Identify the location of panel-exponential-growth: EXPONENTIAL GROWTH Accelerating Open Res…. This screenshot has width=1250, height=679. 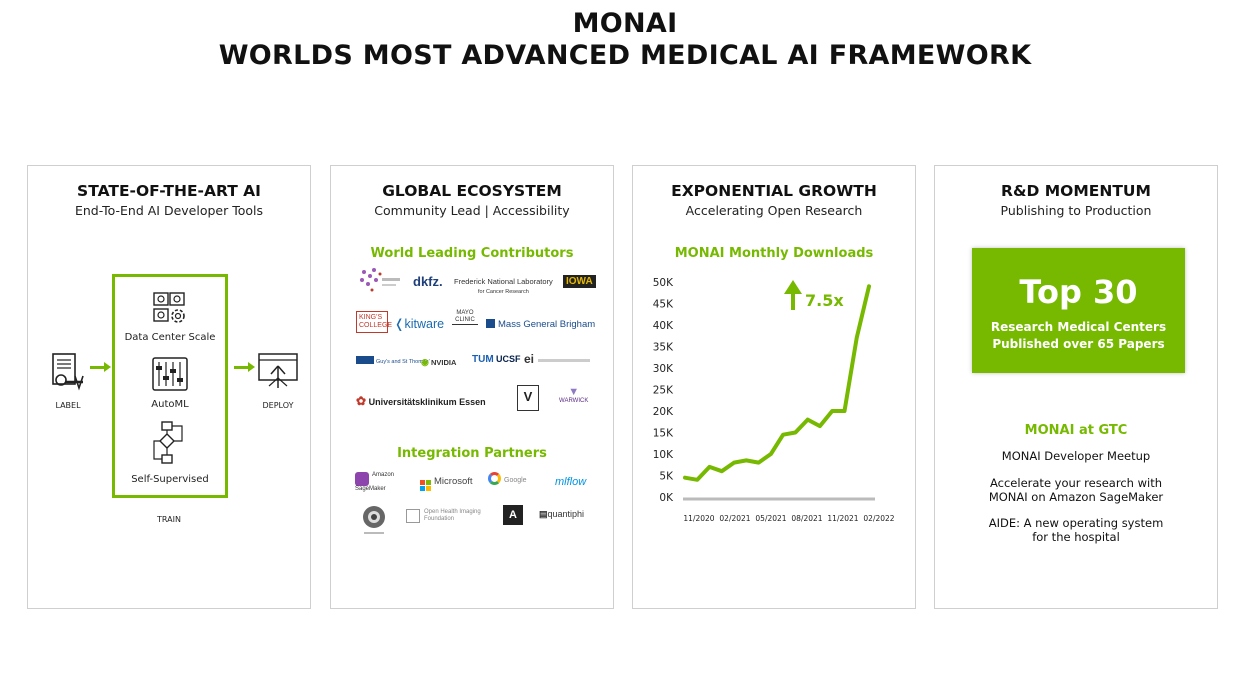
(774, 387).